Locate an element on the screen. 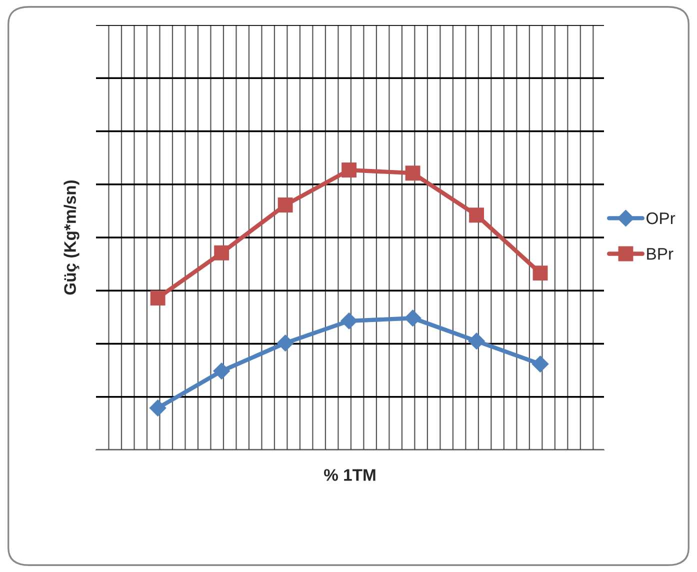  y-axis-title: Güç (Kg*m/sn) is located at coordinates (72, 237).